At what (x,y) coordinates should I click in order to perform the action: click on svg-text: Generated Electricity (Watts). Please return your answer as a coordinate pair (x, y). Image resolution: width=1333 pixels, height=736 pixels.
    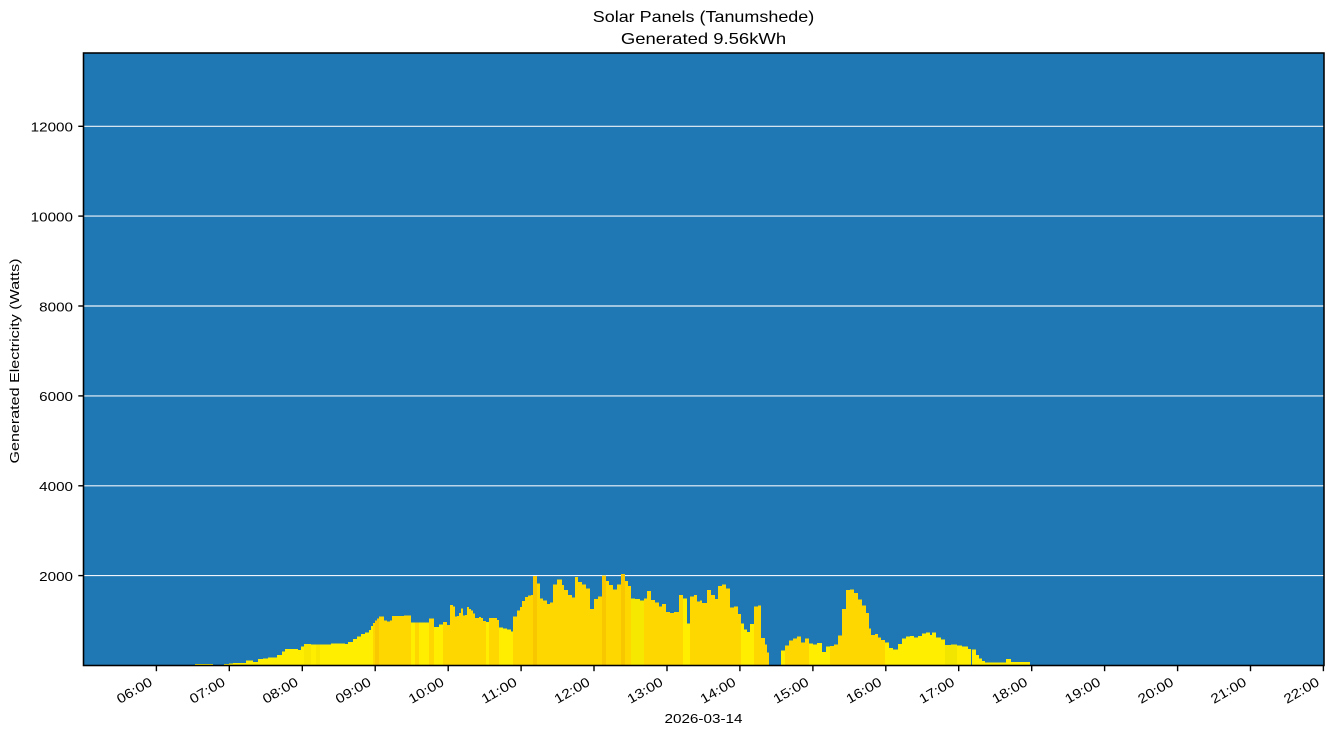
    Looking at the image, I should click on (14, 361).